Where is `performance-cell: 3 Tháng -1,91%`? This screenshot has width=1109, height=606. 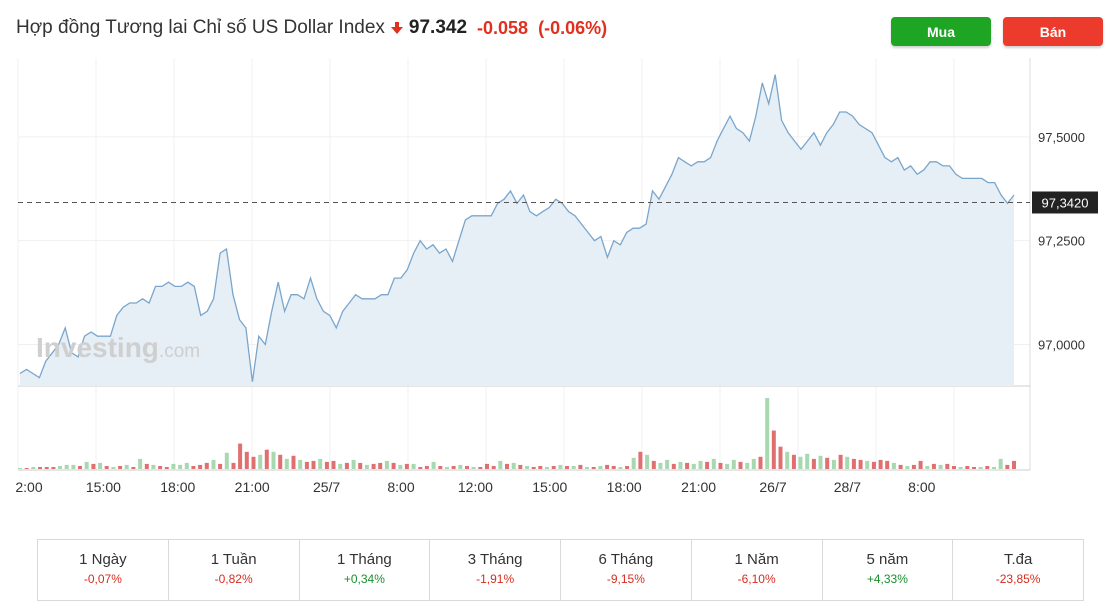 performance-cell: 3 Tháng -1,91% is located at coordinates (495, 570).